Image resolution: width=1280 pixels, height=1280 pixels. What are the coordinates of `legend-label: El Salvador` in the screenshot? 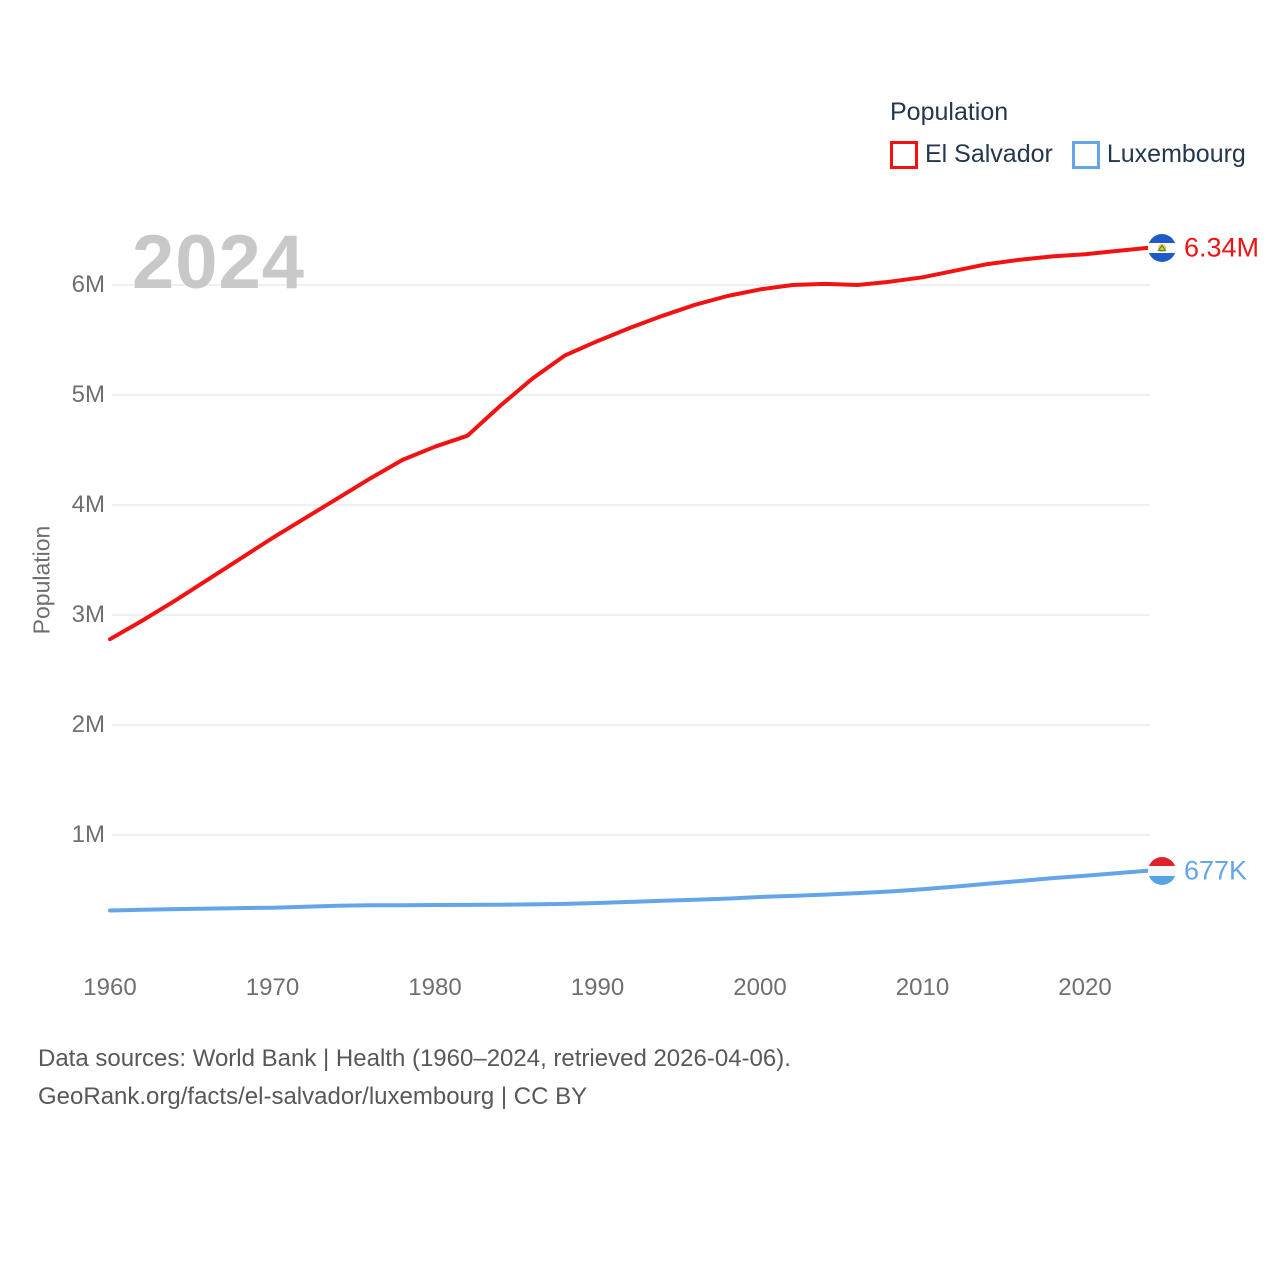 It's located at (989, 154).